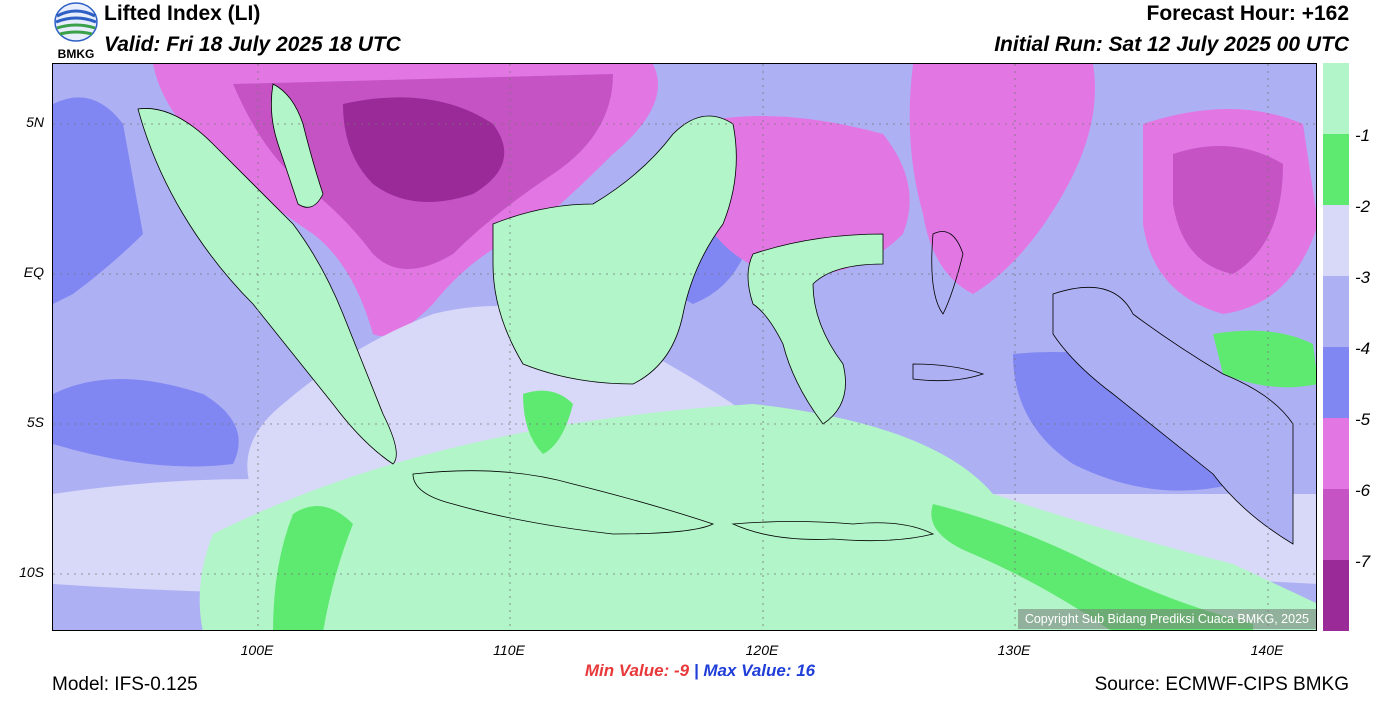 The image size is (1400, 709). I want to click on model-label: Model: IFS-0.125, so click(125, 684).